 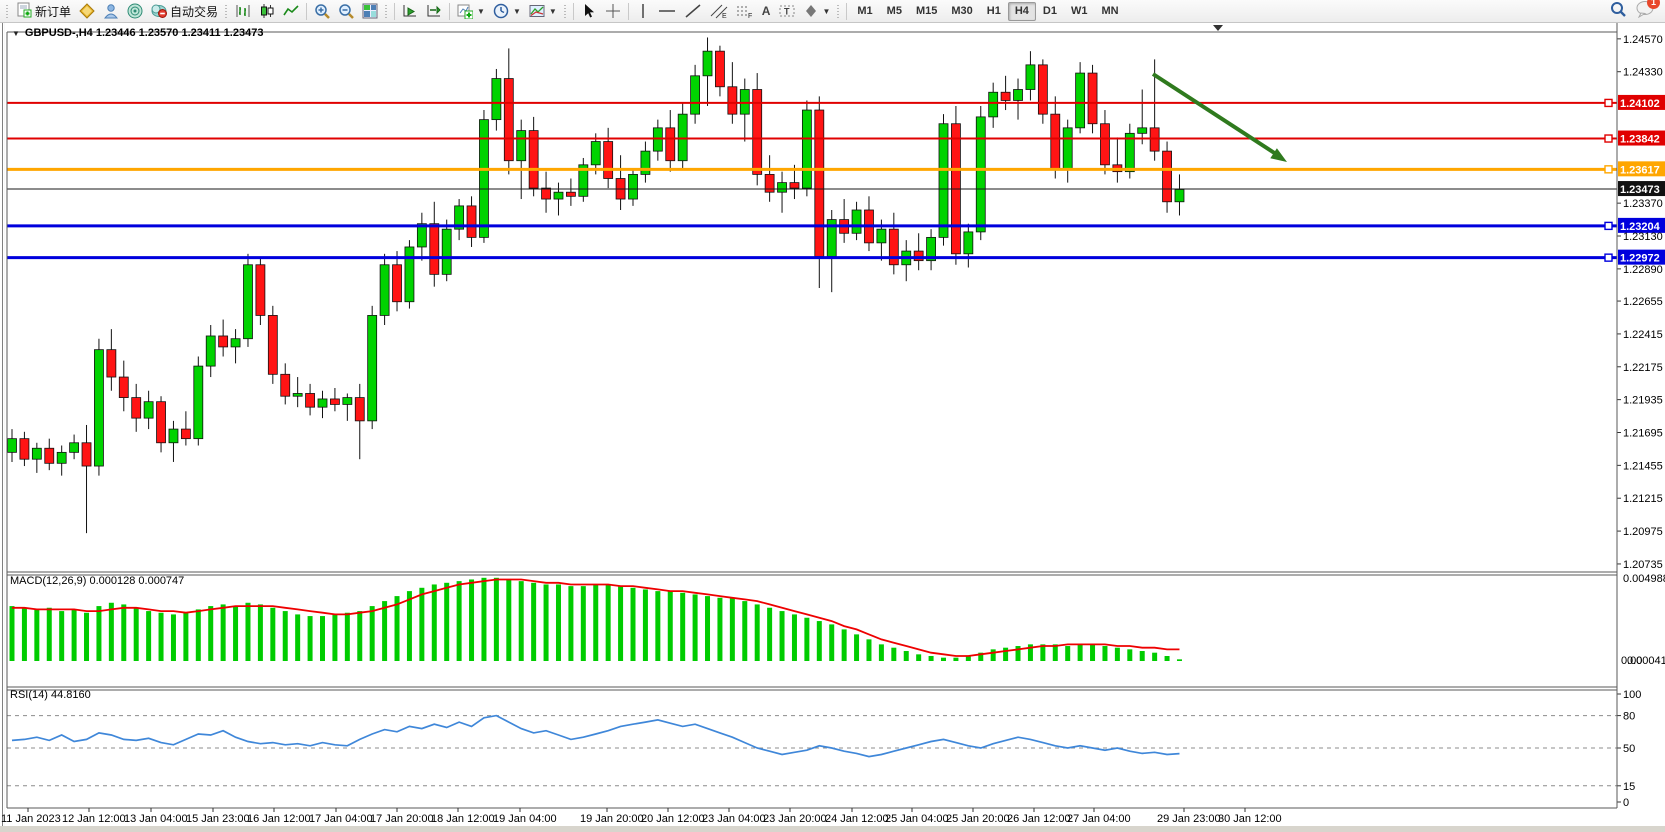 What do you see at coordinates (1110, 11) in the screenshot?
I see `timeframe-button-mn: MN` at bounding box center [1110, 11].